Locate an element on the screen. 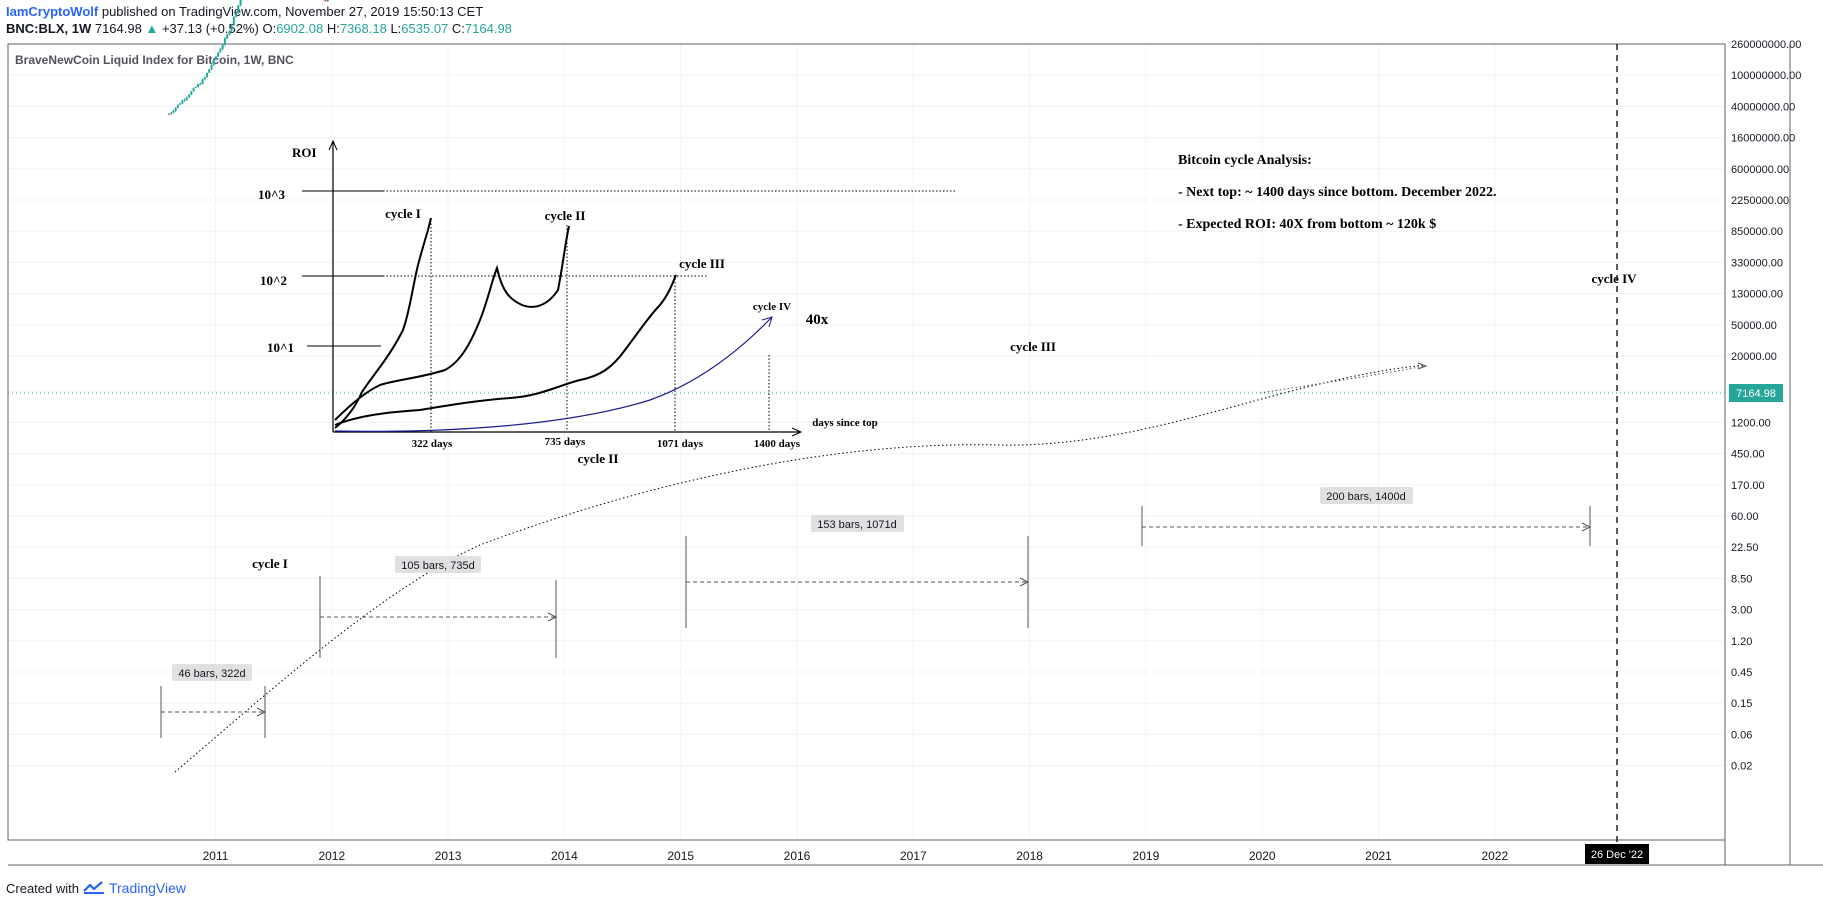 Image resolution: width=1823 pixels, height=907 pixels. inset-cycle-3-curve is located at coordinates (505, 350).